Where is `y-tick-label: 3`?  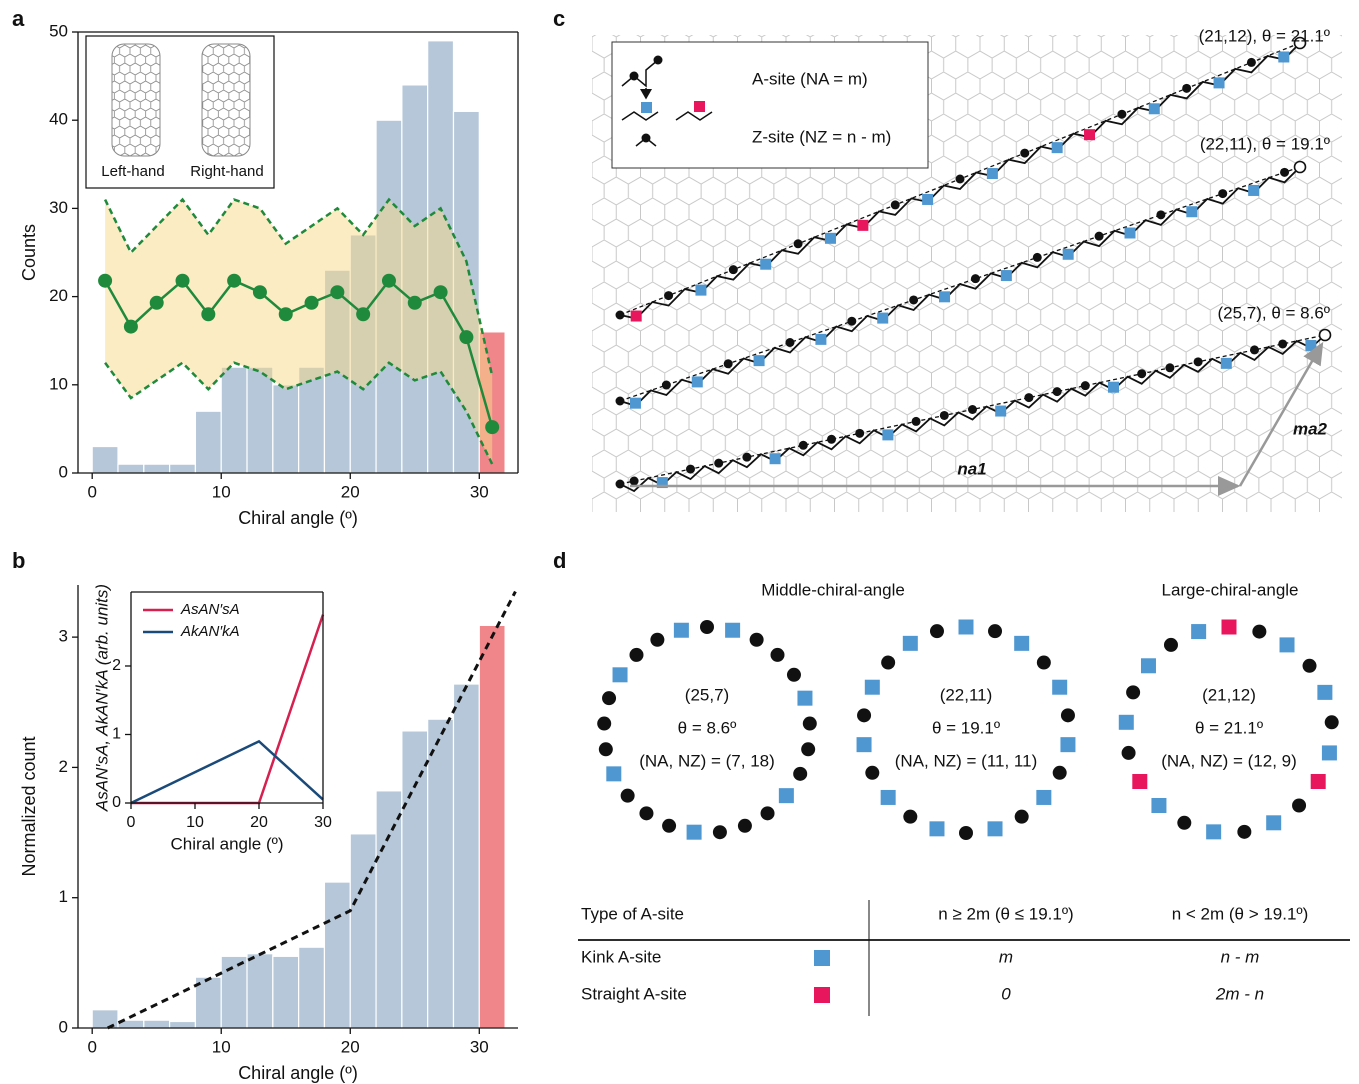
y-tick-label: 3 is located at coordinates (63, 636).